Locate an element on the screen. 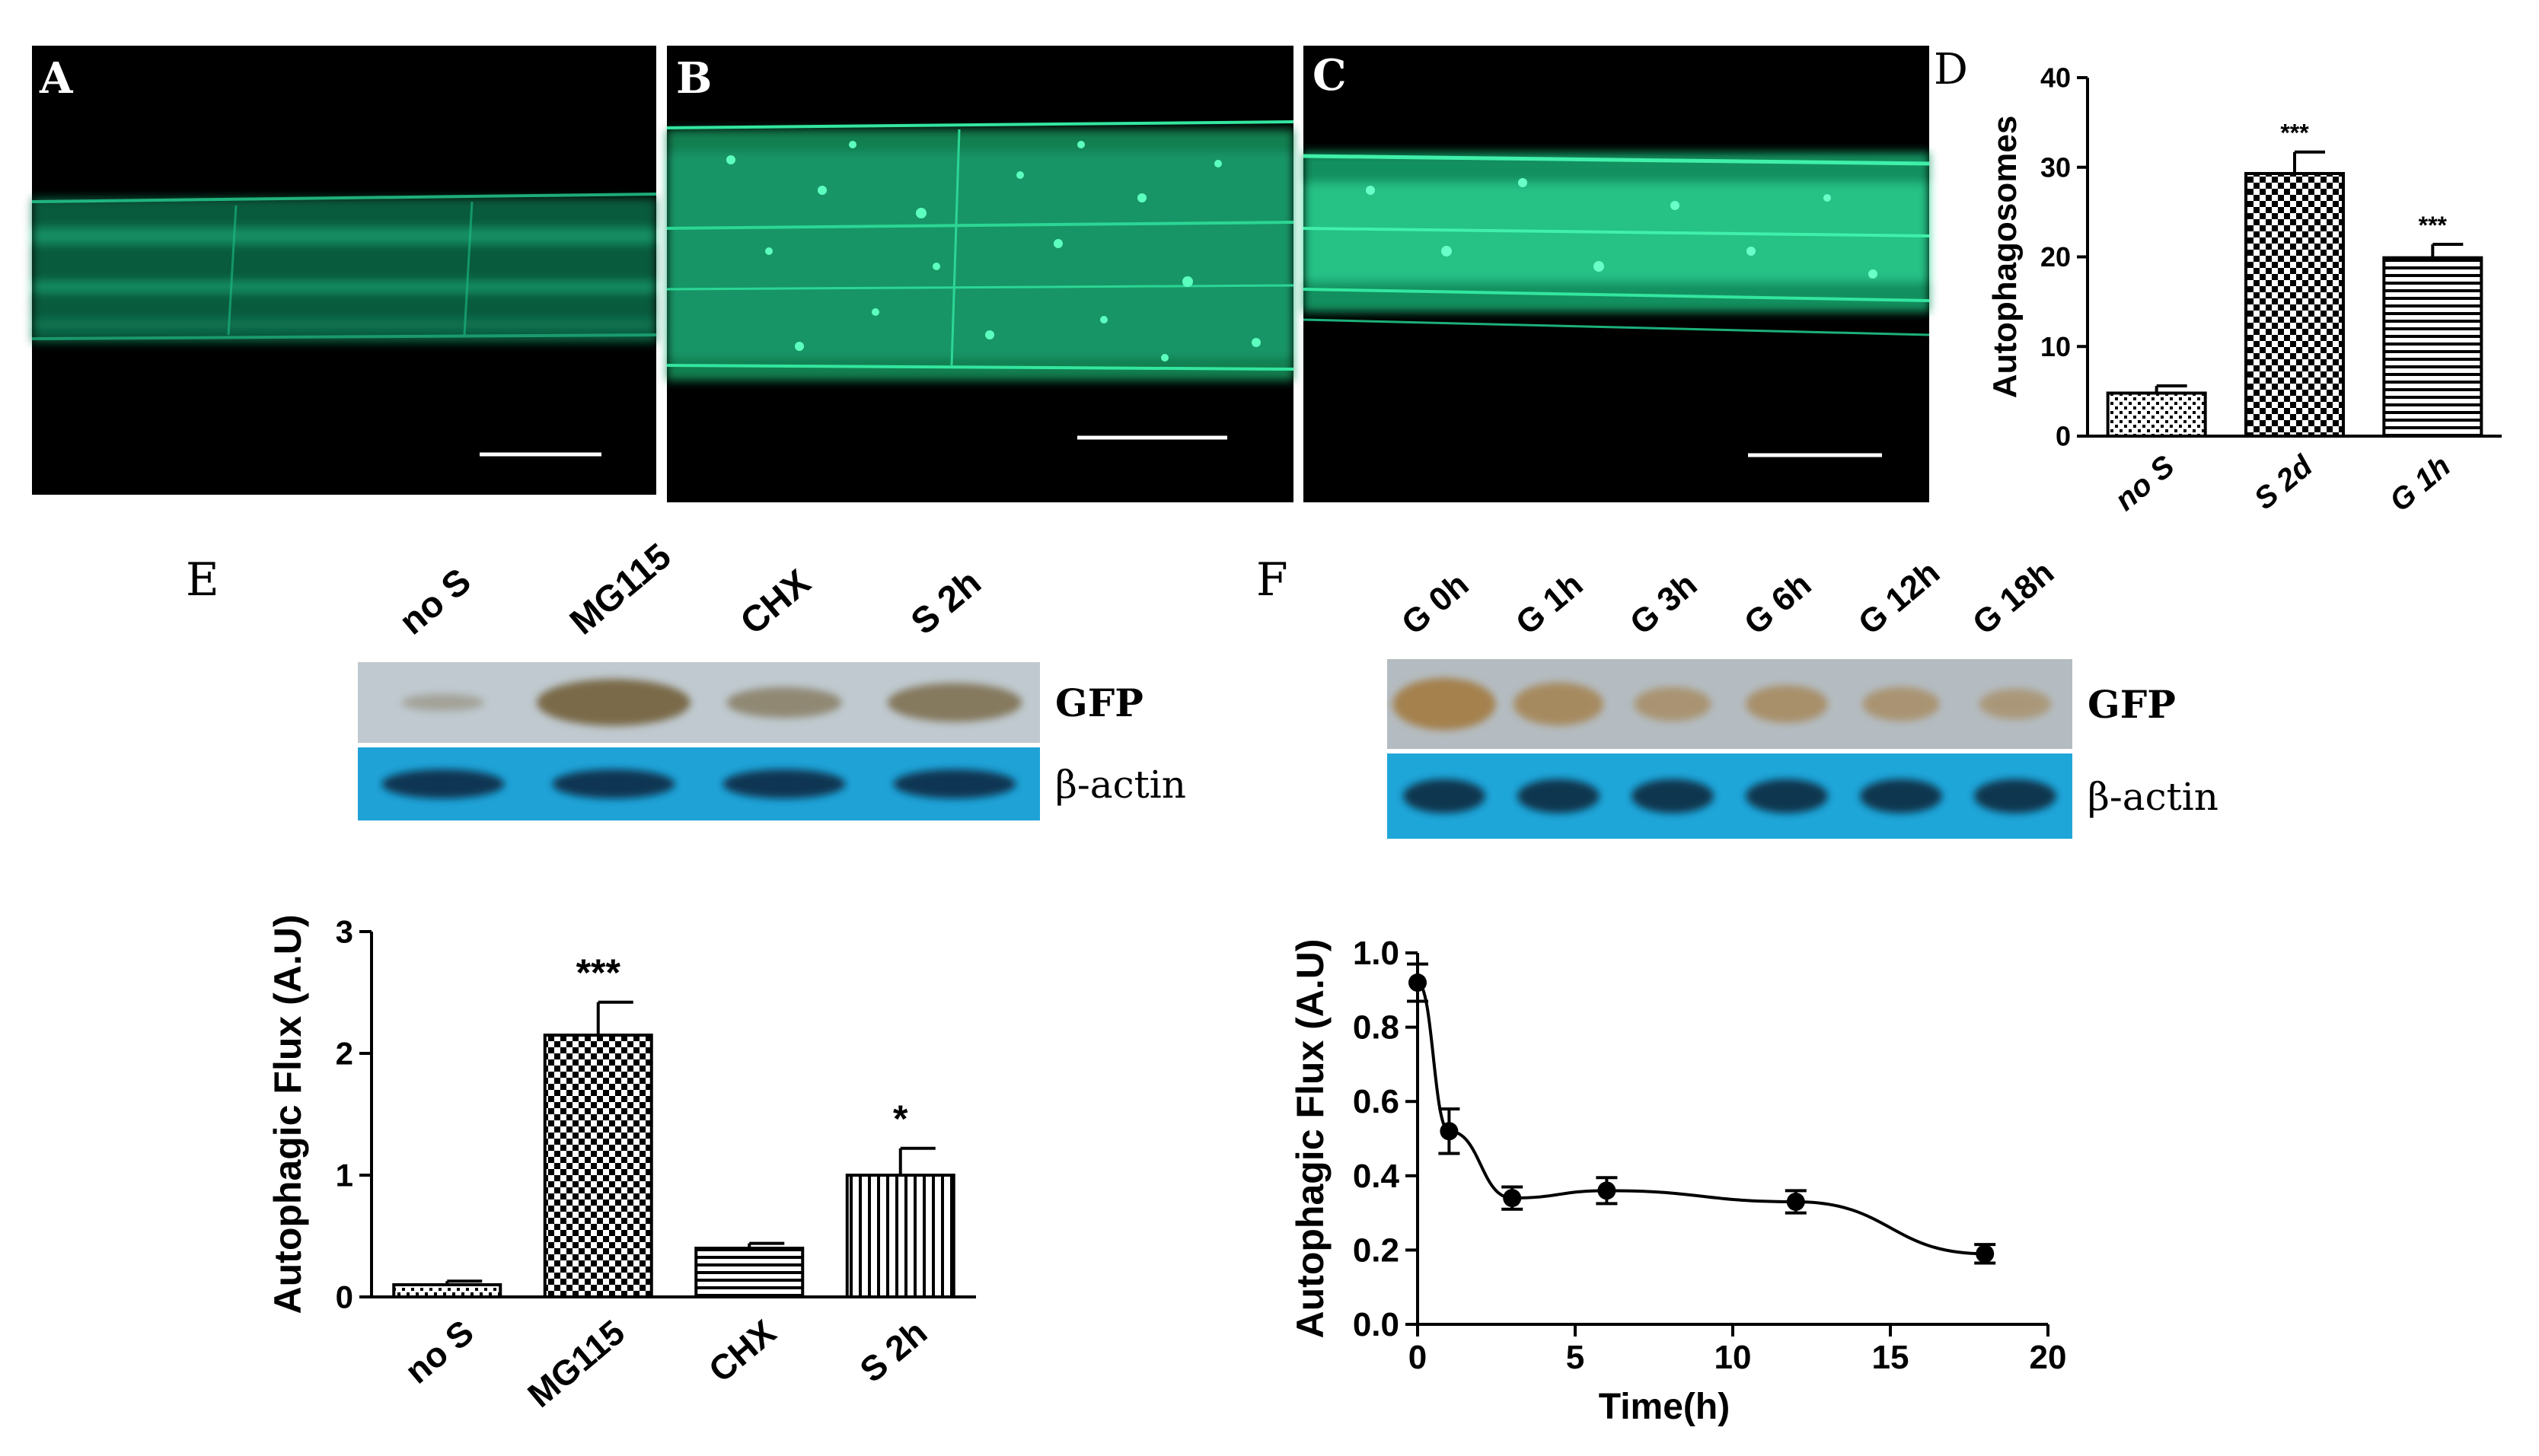 This screenshot has width=2539, height=1456. panel-label-e: E is located at coordinates (202, 580).